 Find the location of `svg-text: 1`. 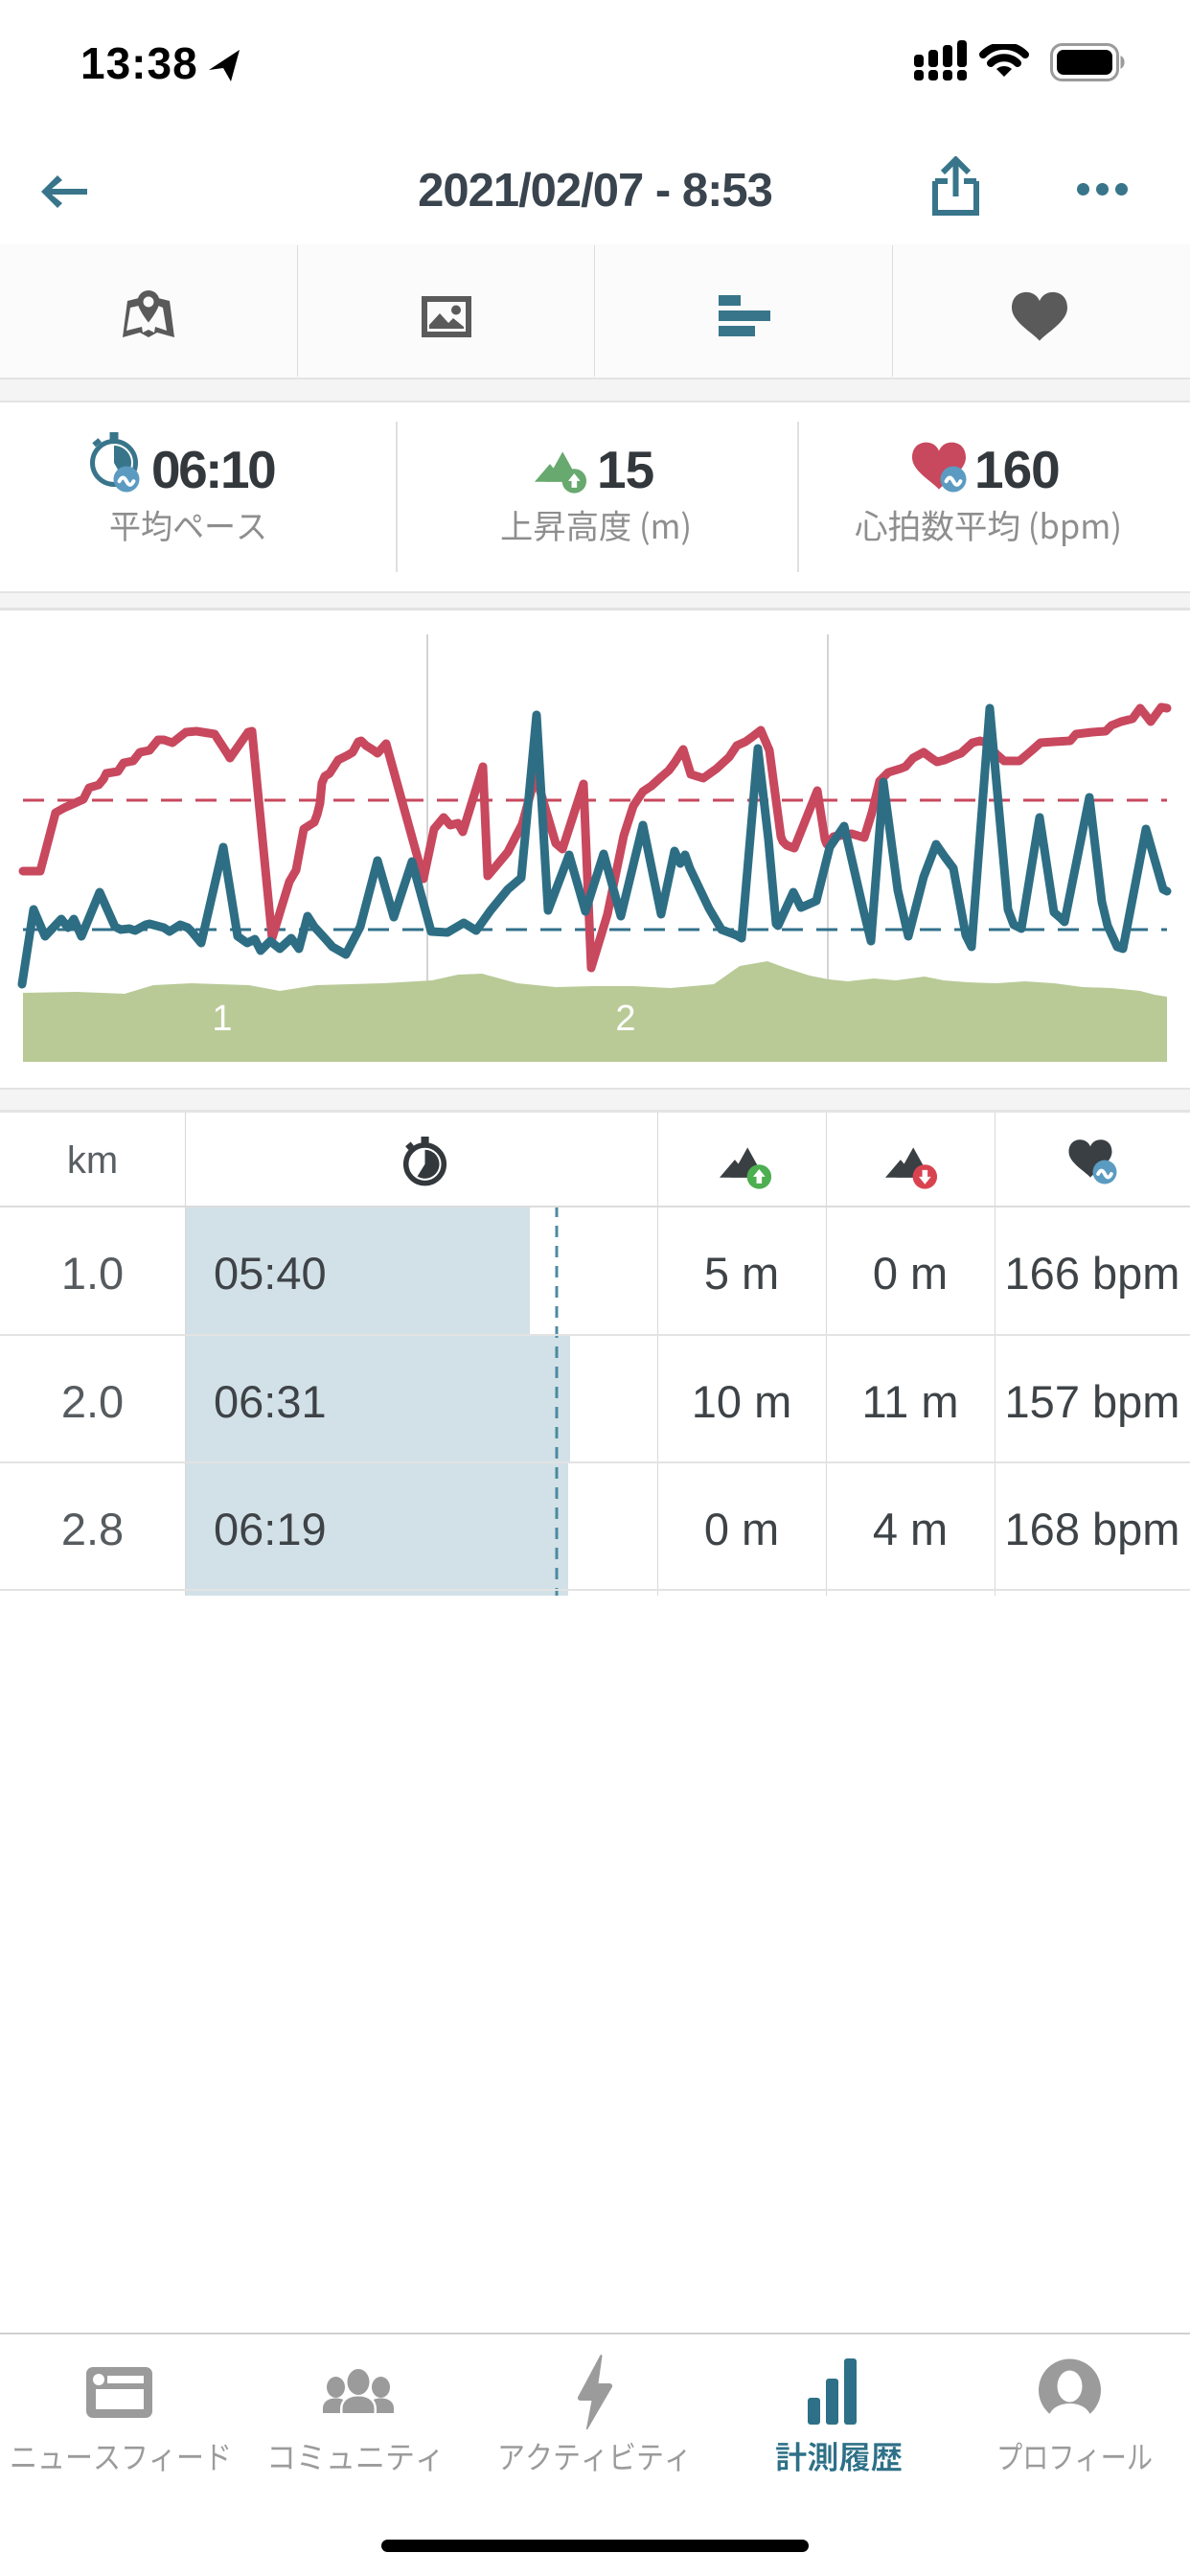

svg-text: 1 is located at coordinates (222, 1019).